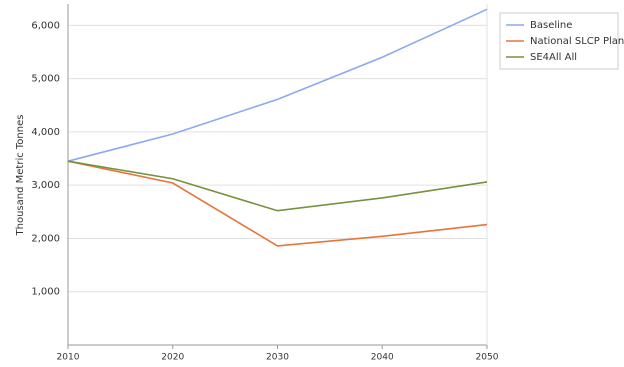 The image size is (624, 367). What do you see at coordinates (20, 176) in the screenshot?
I see `y-axis-label: Thousand Metric Tonnes` at bounding box center [20, 176].